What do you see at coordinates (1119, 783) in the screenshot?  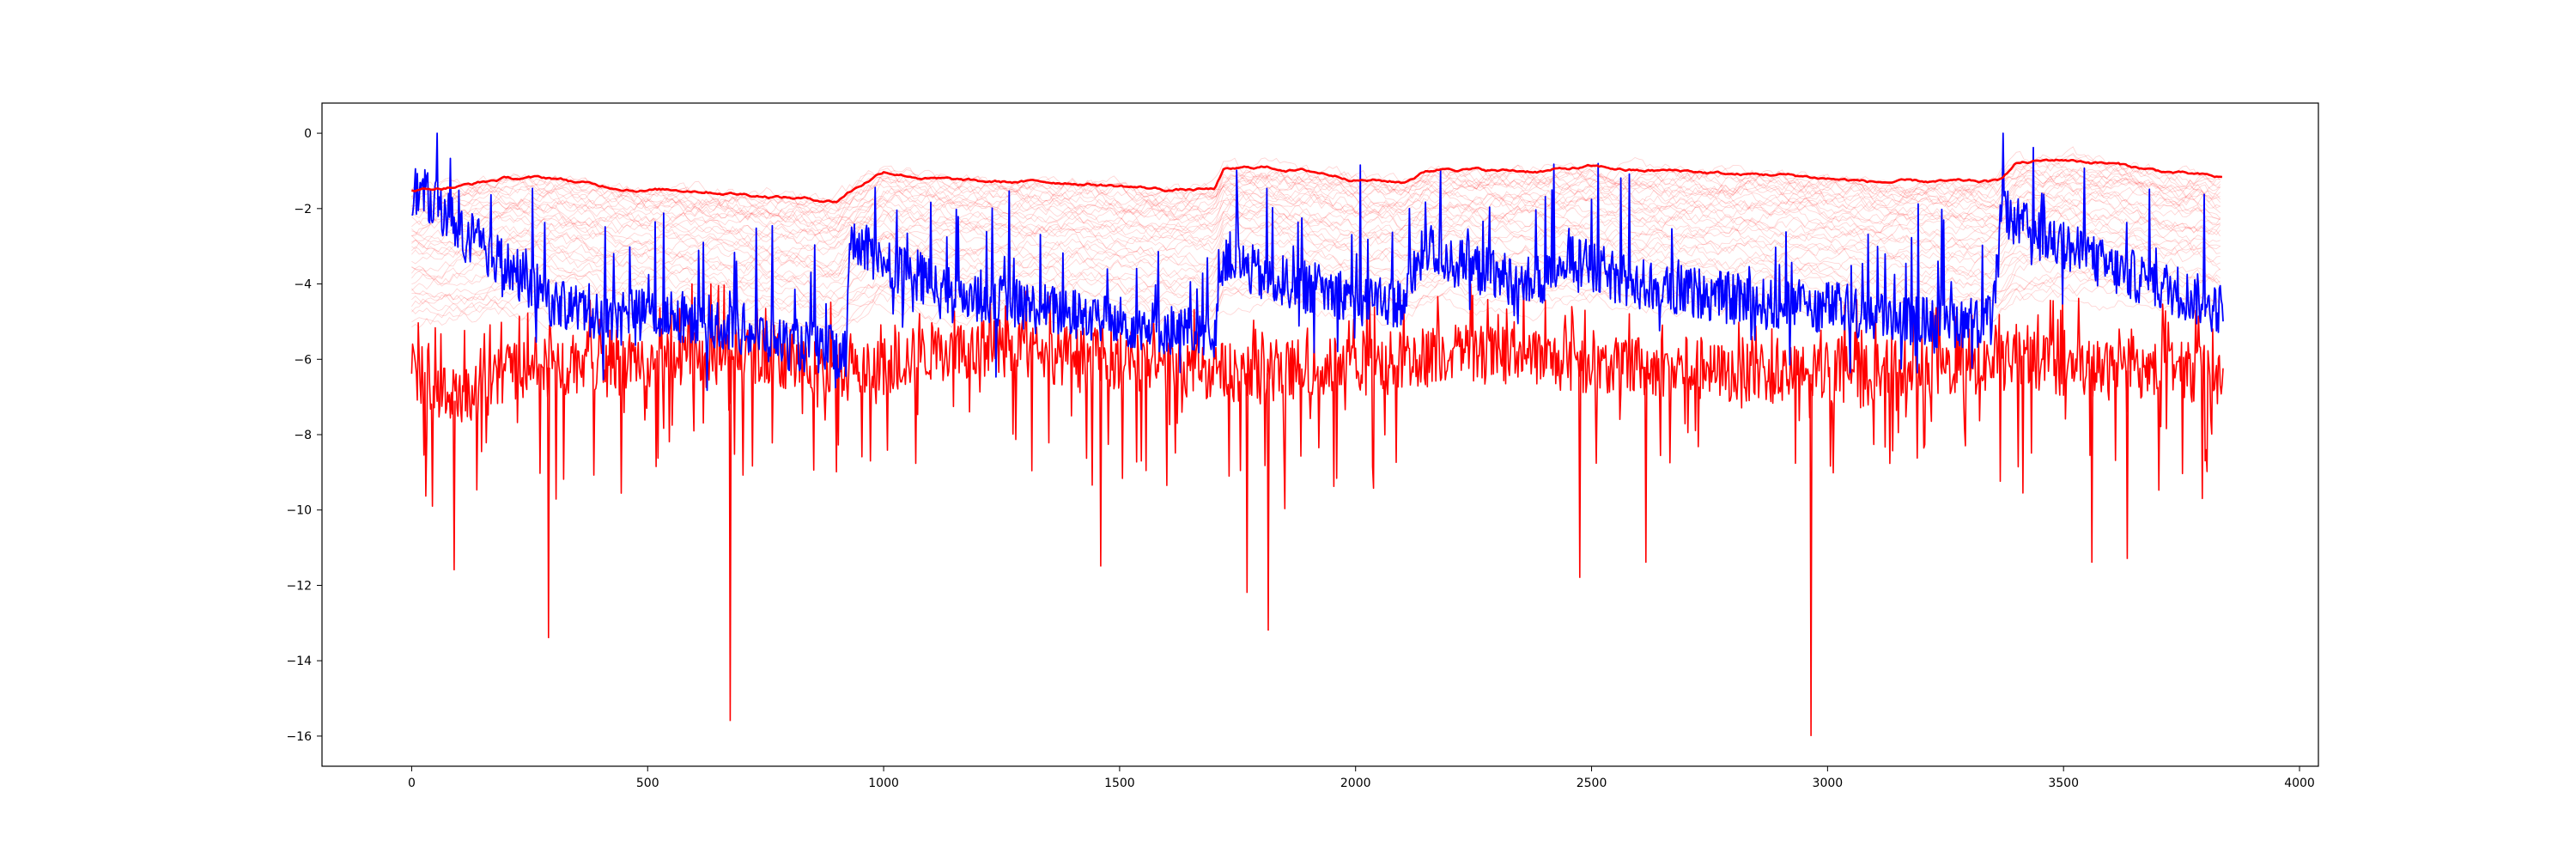 I see `x-tick-label: 1500` at bounding box center [1119, 783].